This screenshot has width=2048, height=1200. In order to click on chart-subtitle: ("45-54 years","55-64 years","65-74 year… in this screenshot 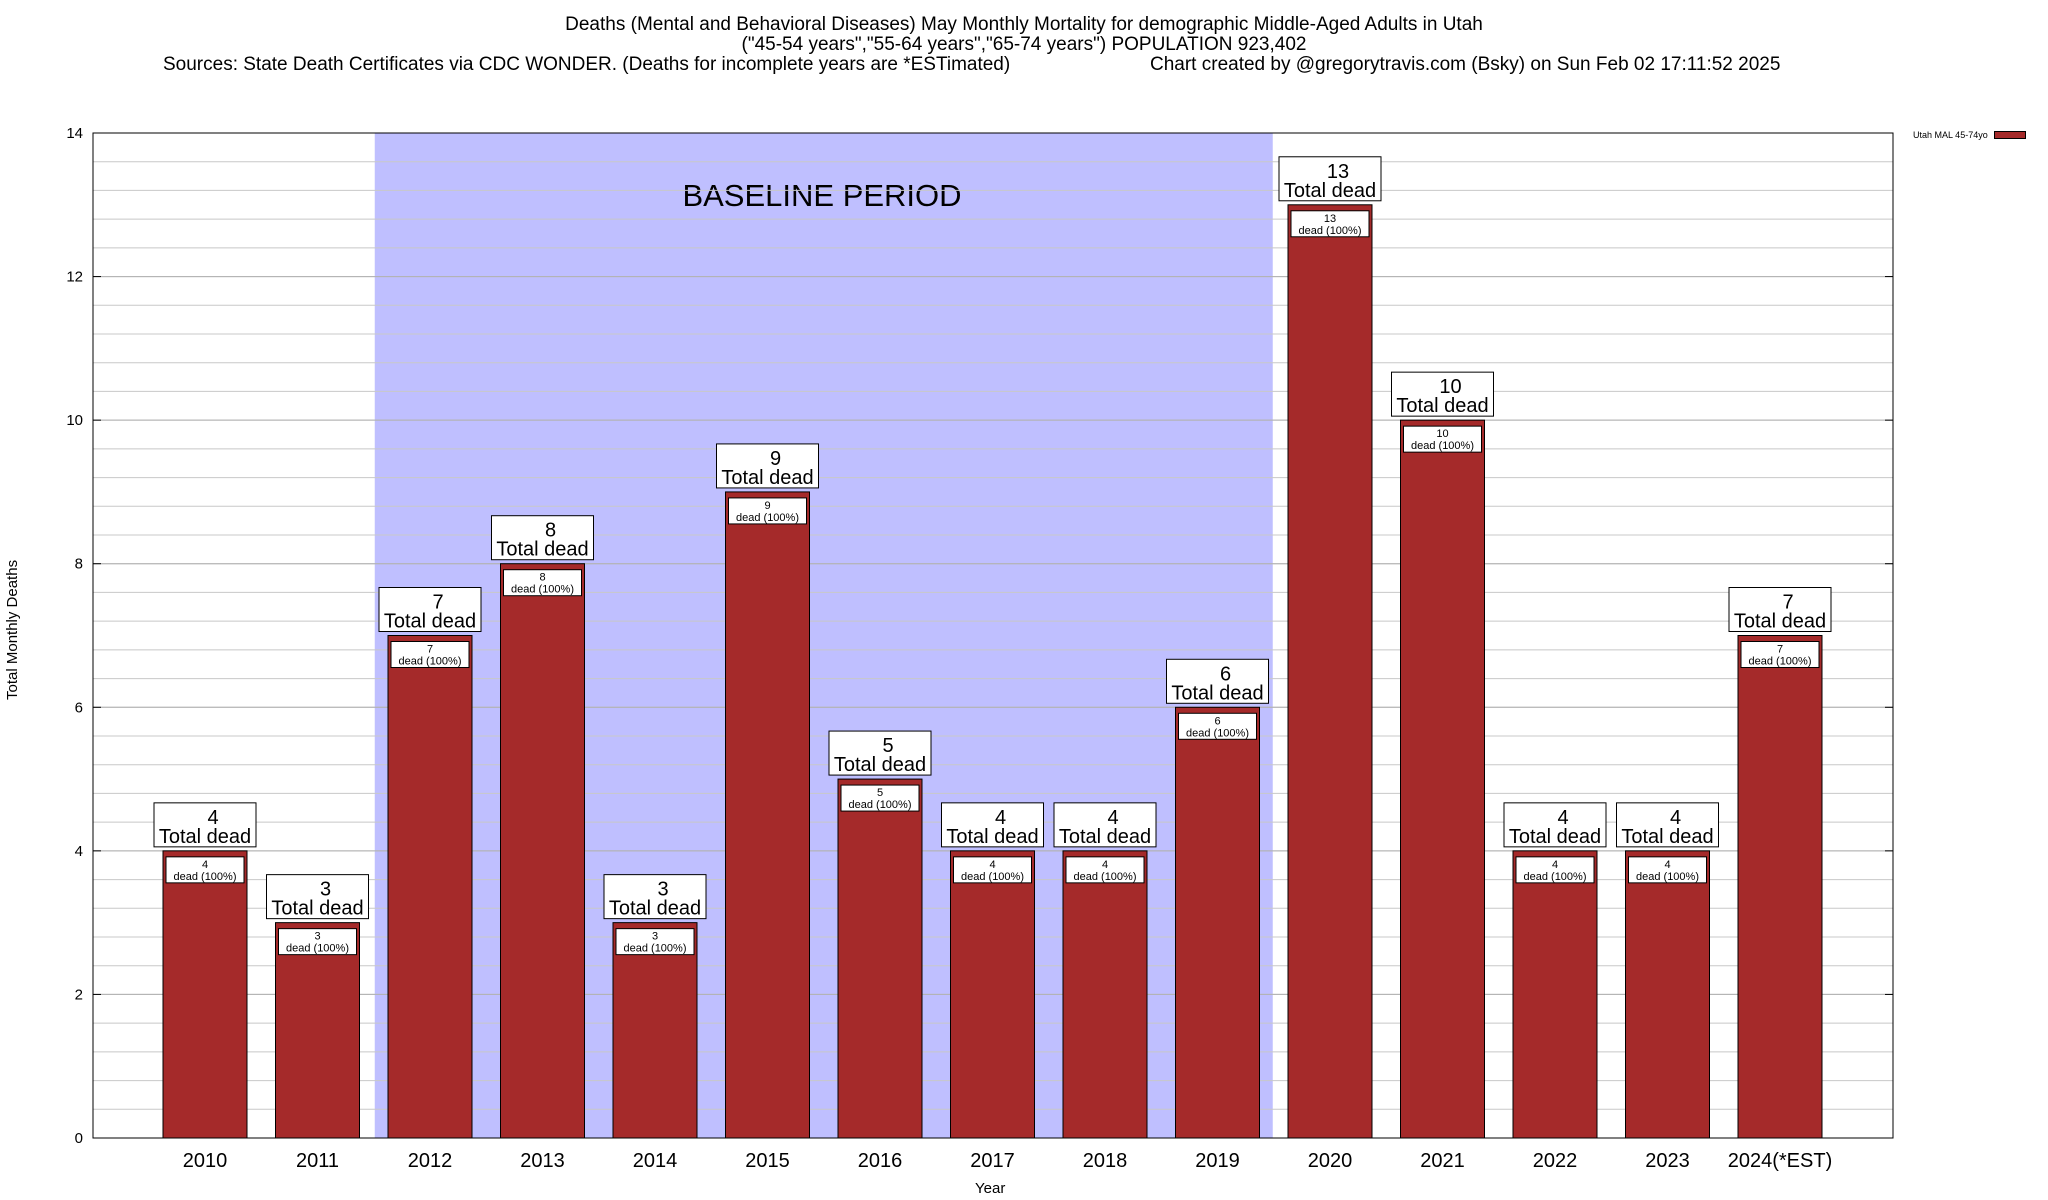, I will do `click(1024, 44)`.